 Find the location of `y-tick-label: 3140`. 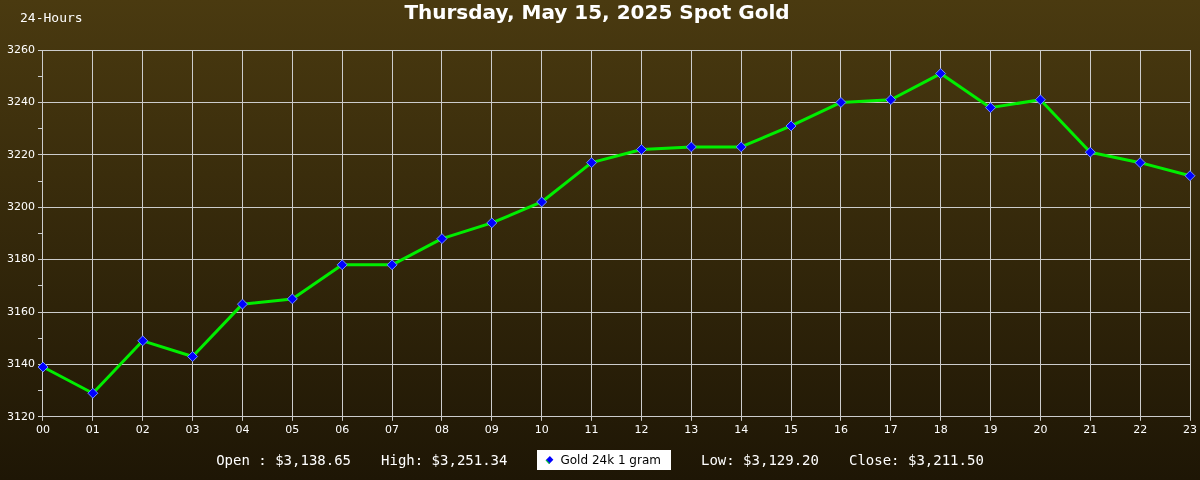

y-tick-label: 3140 is located at coordinates (20, 364).